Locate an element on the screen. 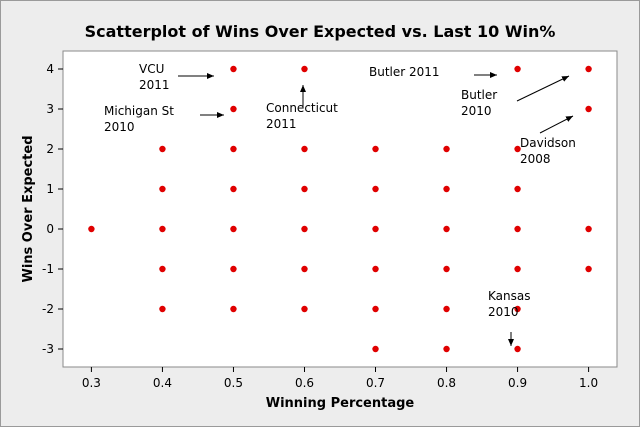 The height and width of the screenshot is (427, 640). y-tick-label: -2 is located at coordinates (48, 309).